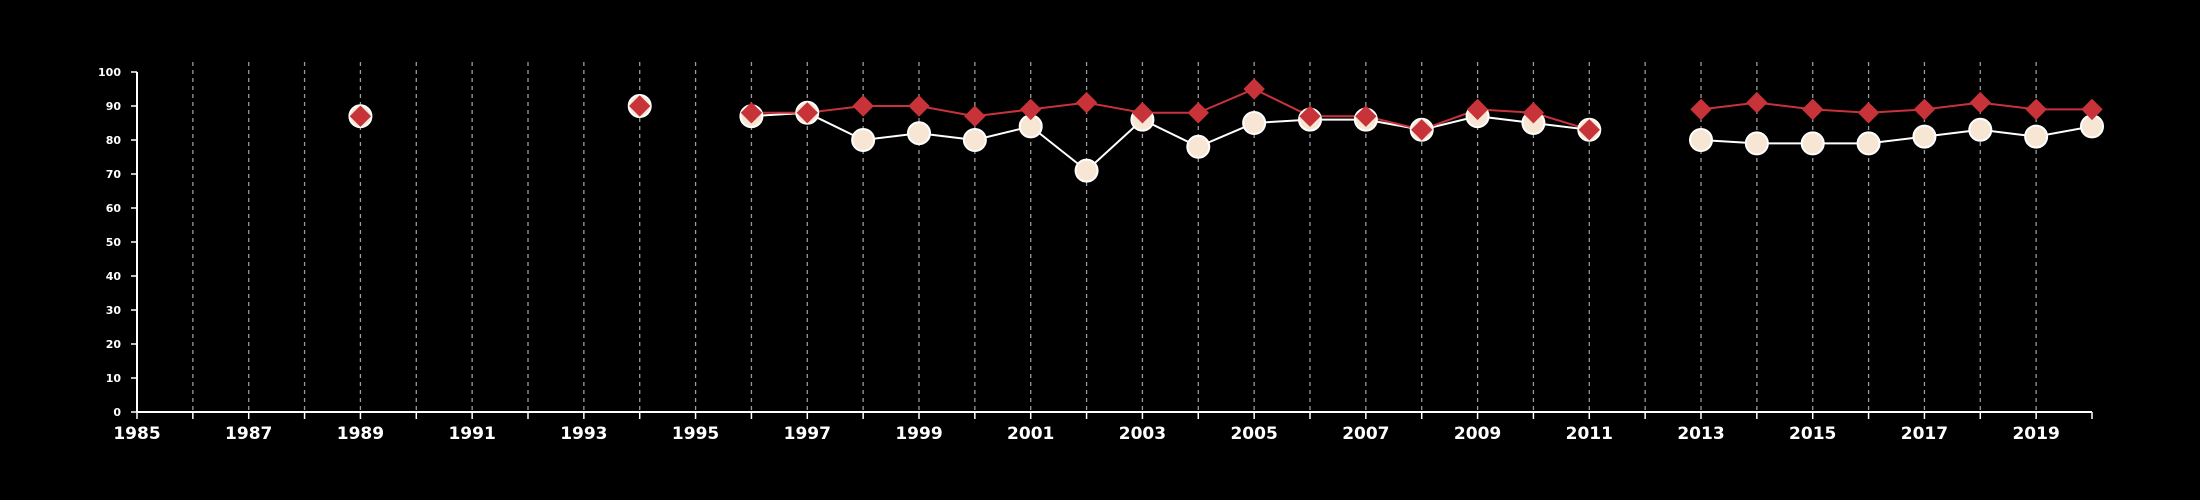 The height and width of the screenshot is (500, 2200). Describe the element at coordinates (1757, 102) in the screenshot. I see `series-2-point-2014` at that location.